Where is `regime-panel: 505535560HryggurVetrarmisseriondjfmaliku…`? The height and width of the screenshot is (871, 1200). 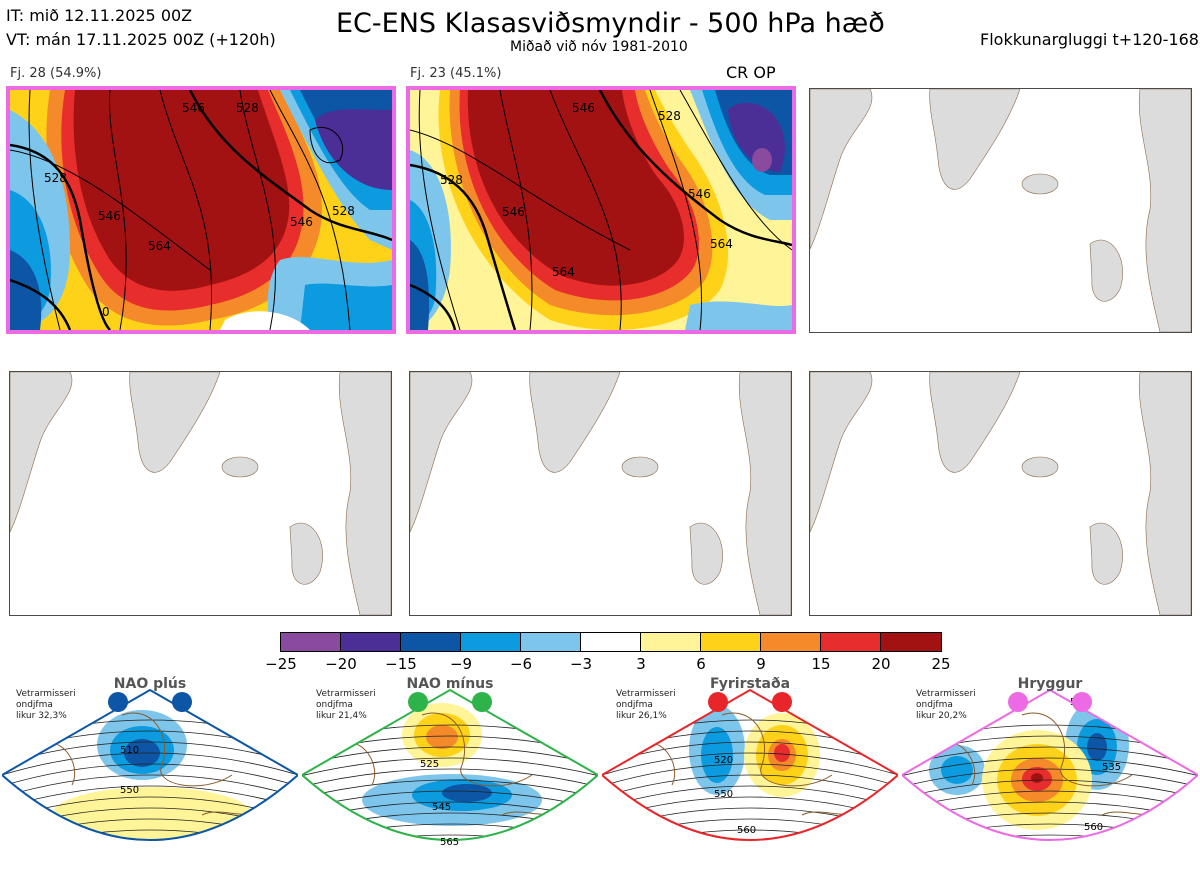 regime-panel: 505535560HryggurVetrarmisseriondjfmaliku… is located at coordinates (1050, 772).